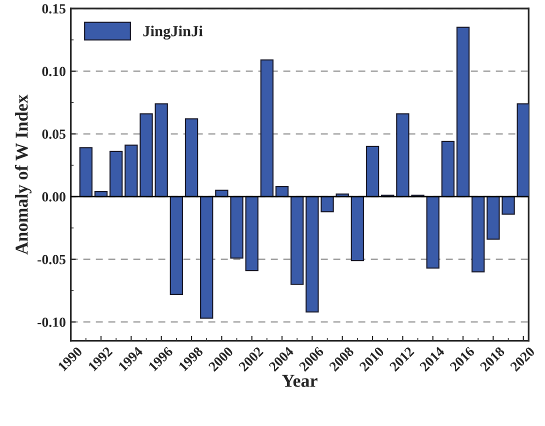  I want to click on y-tick-label: 0.05, so click(54, 134).